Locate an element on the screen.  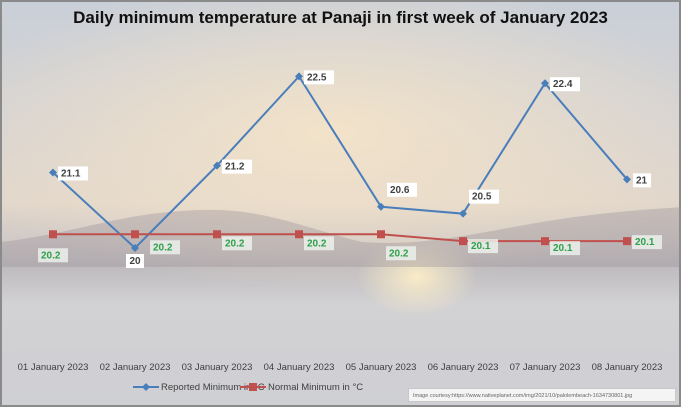
legend-label: Normal Minimum in °C is located at coordinates (315, 387).